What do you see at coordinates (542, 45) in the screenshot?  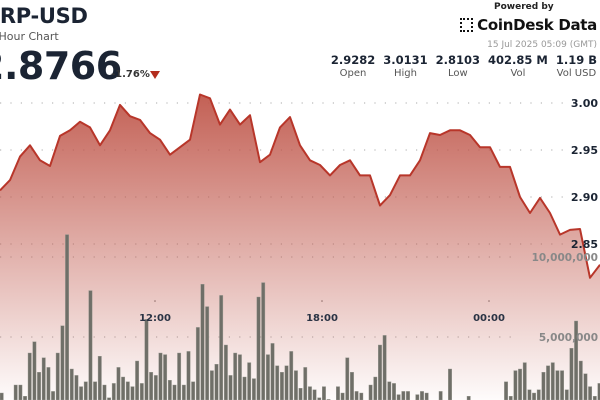 I see `timestamp: 15 Jul 2025 05:09 (GMT)` at bounding box center [542, 45].